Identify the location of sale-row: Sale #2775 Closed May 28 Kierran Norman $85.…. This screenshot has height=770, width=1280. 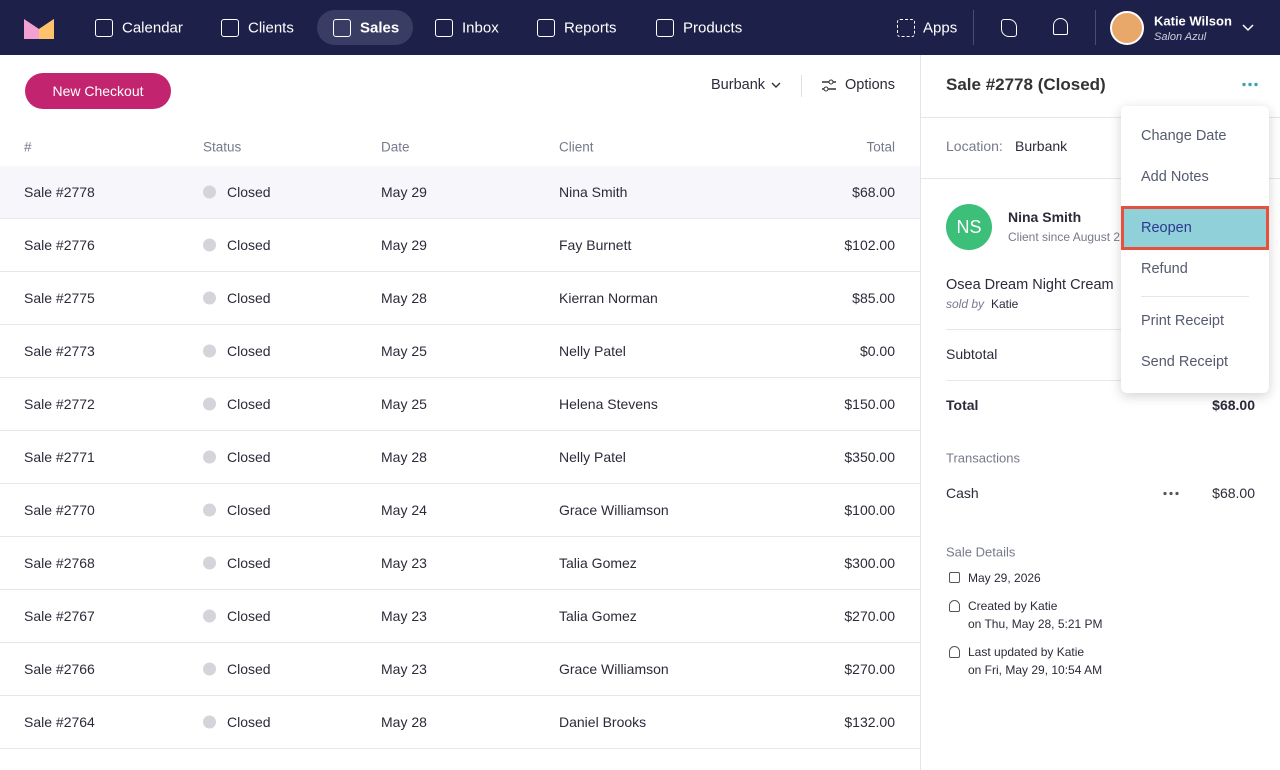
(460, 298).